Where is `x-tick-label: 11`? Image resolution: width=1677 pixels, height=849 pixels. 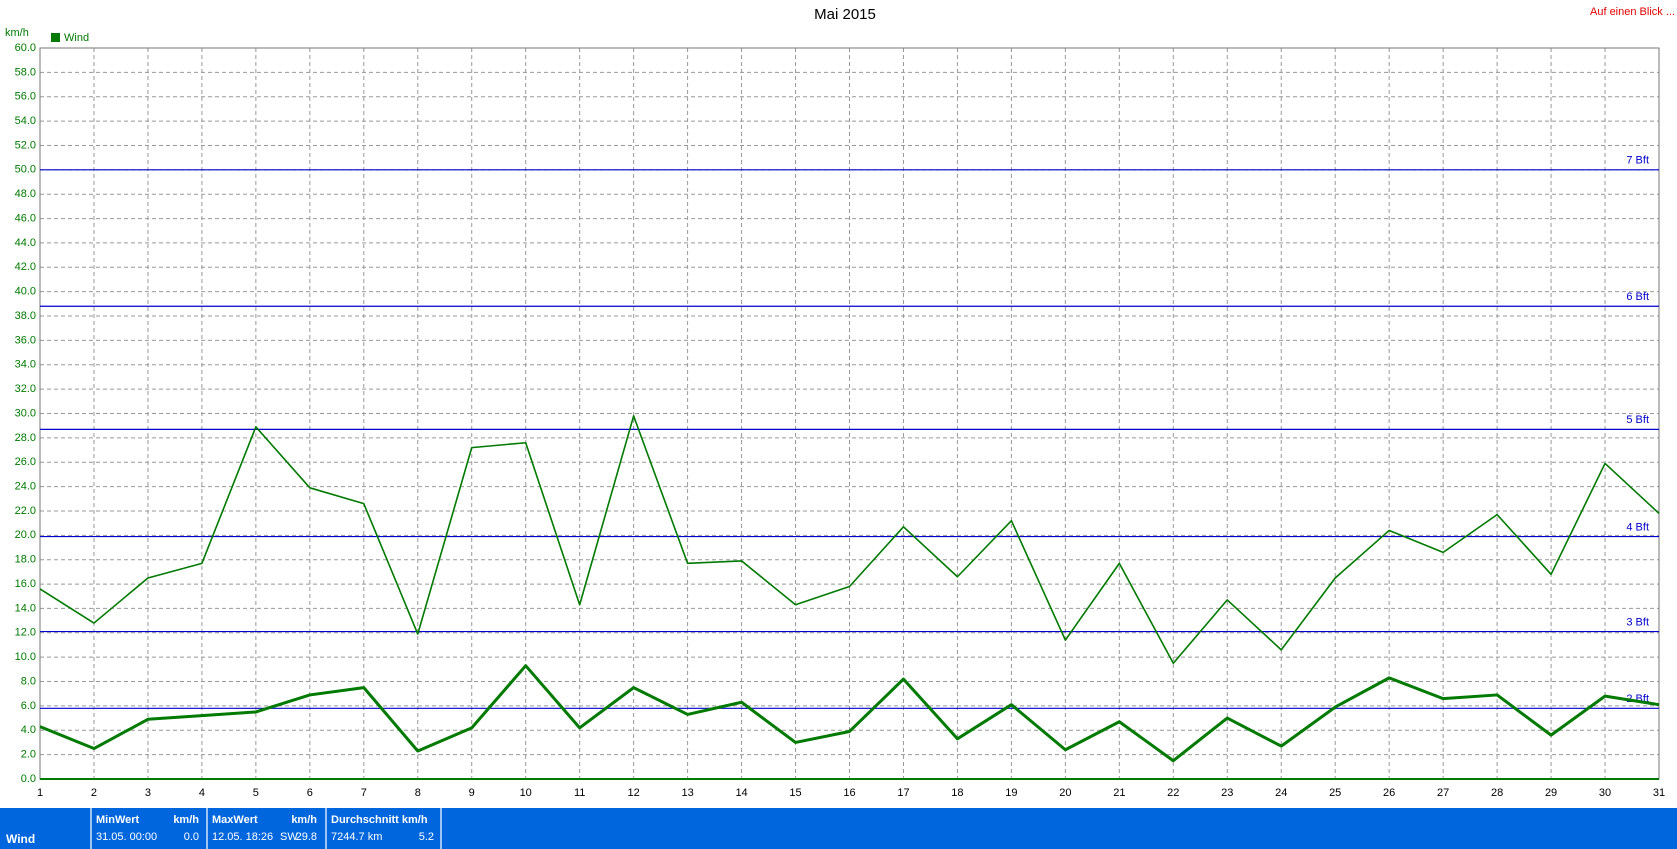
x-tick-label: 11 is located at coordinates (579, 793).